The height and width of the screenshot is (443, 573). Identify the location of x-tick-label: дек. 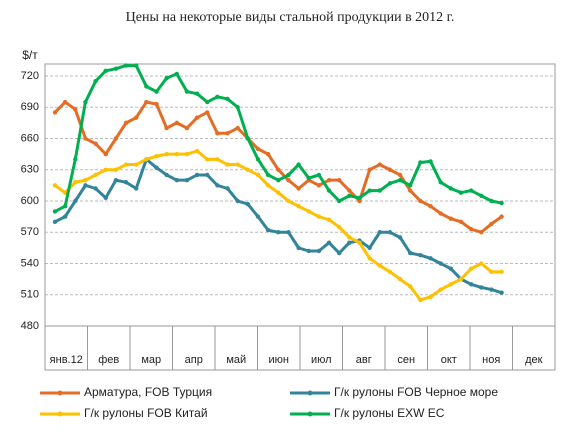
(534, 360).